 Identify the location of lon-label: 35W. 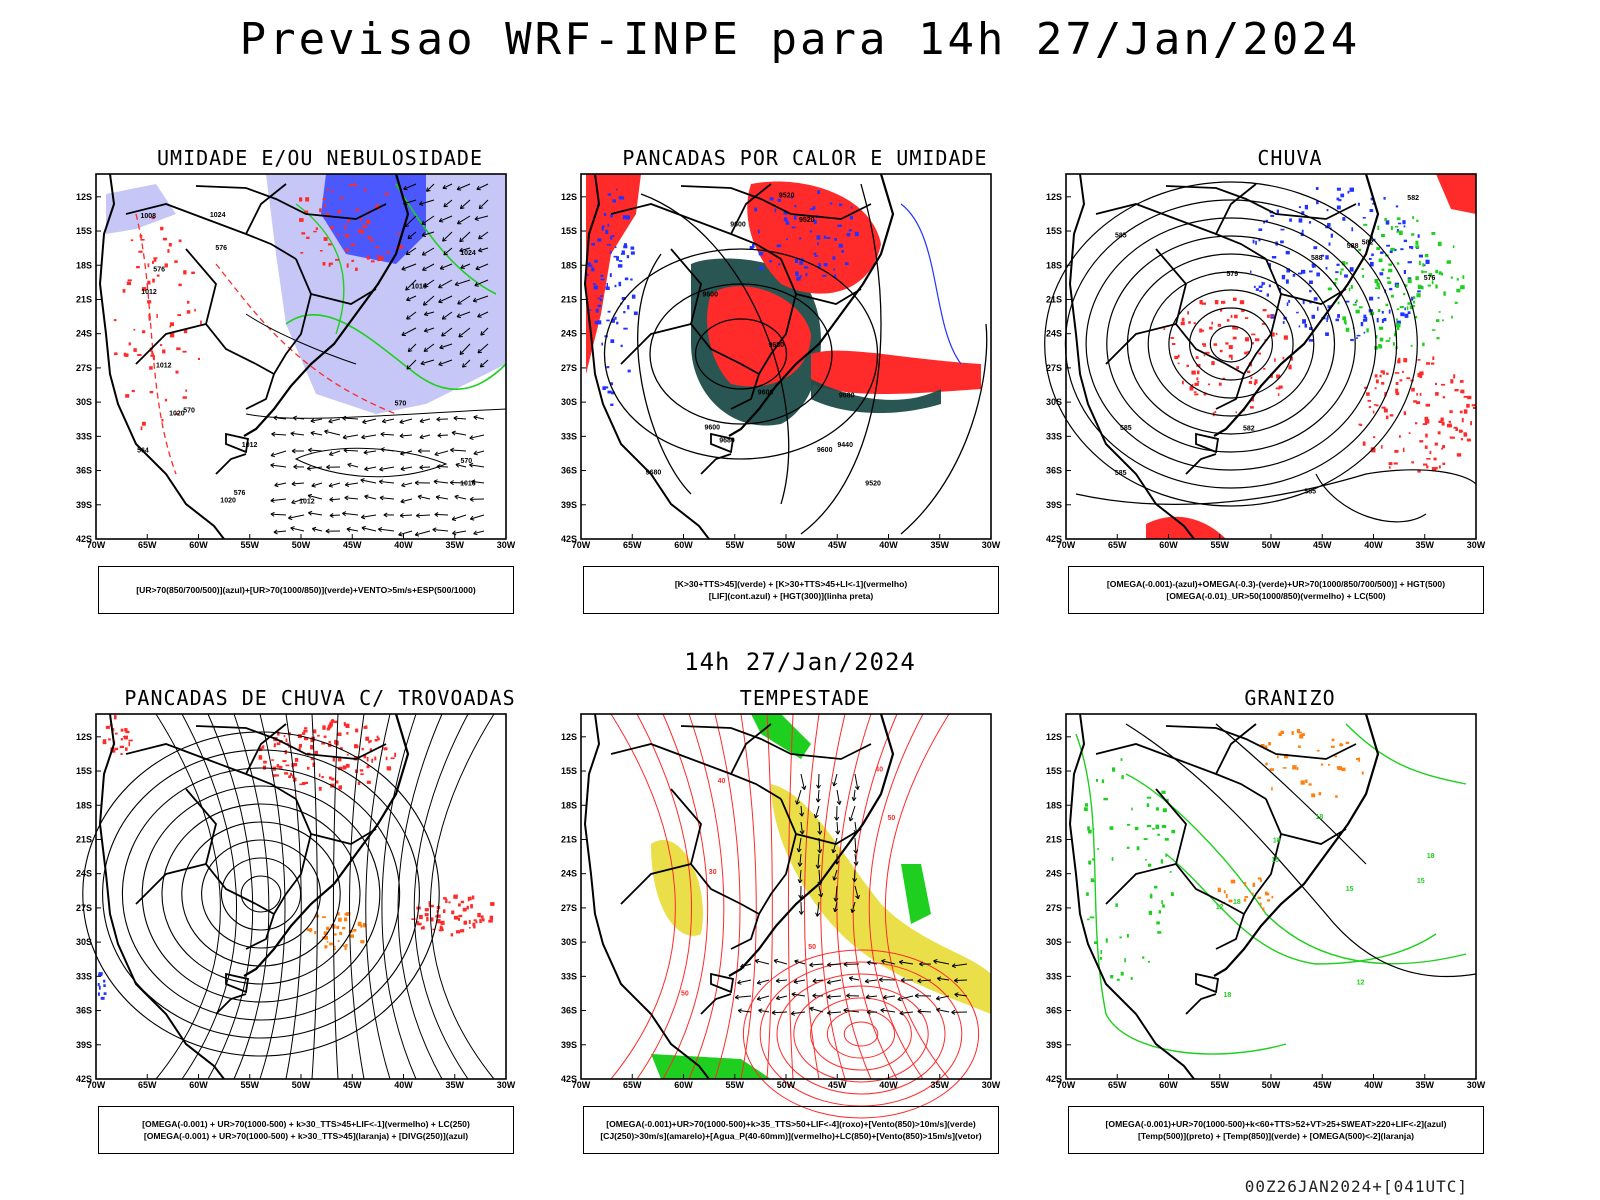
(1424, 1085).